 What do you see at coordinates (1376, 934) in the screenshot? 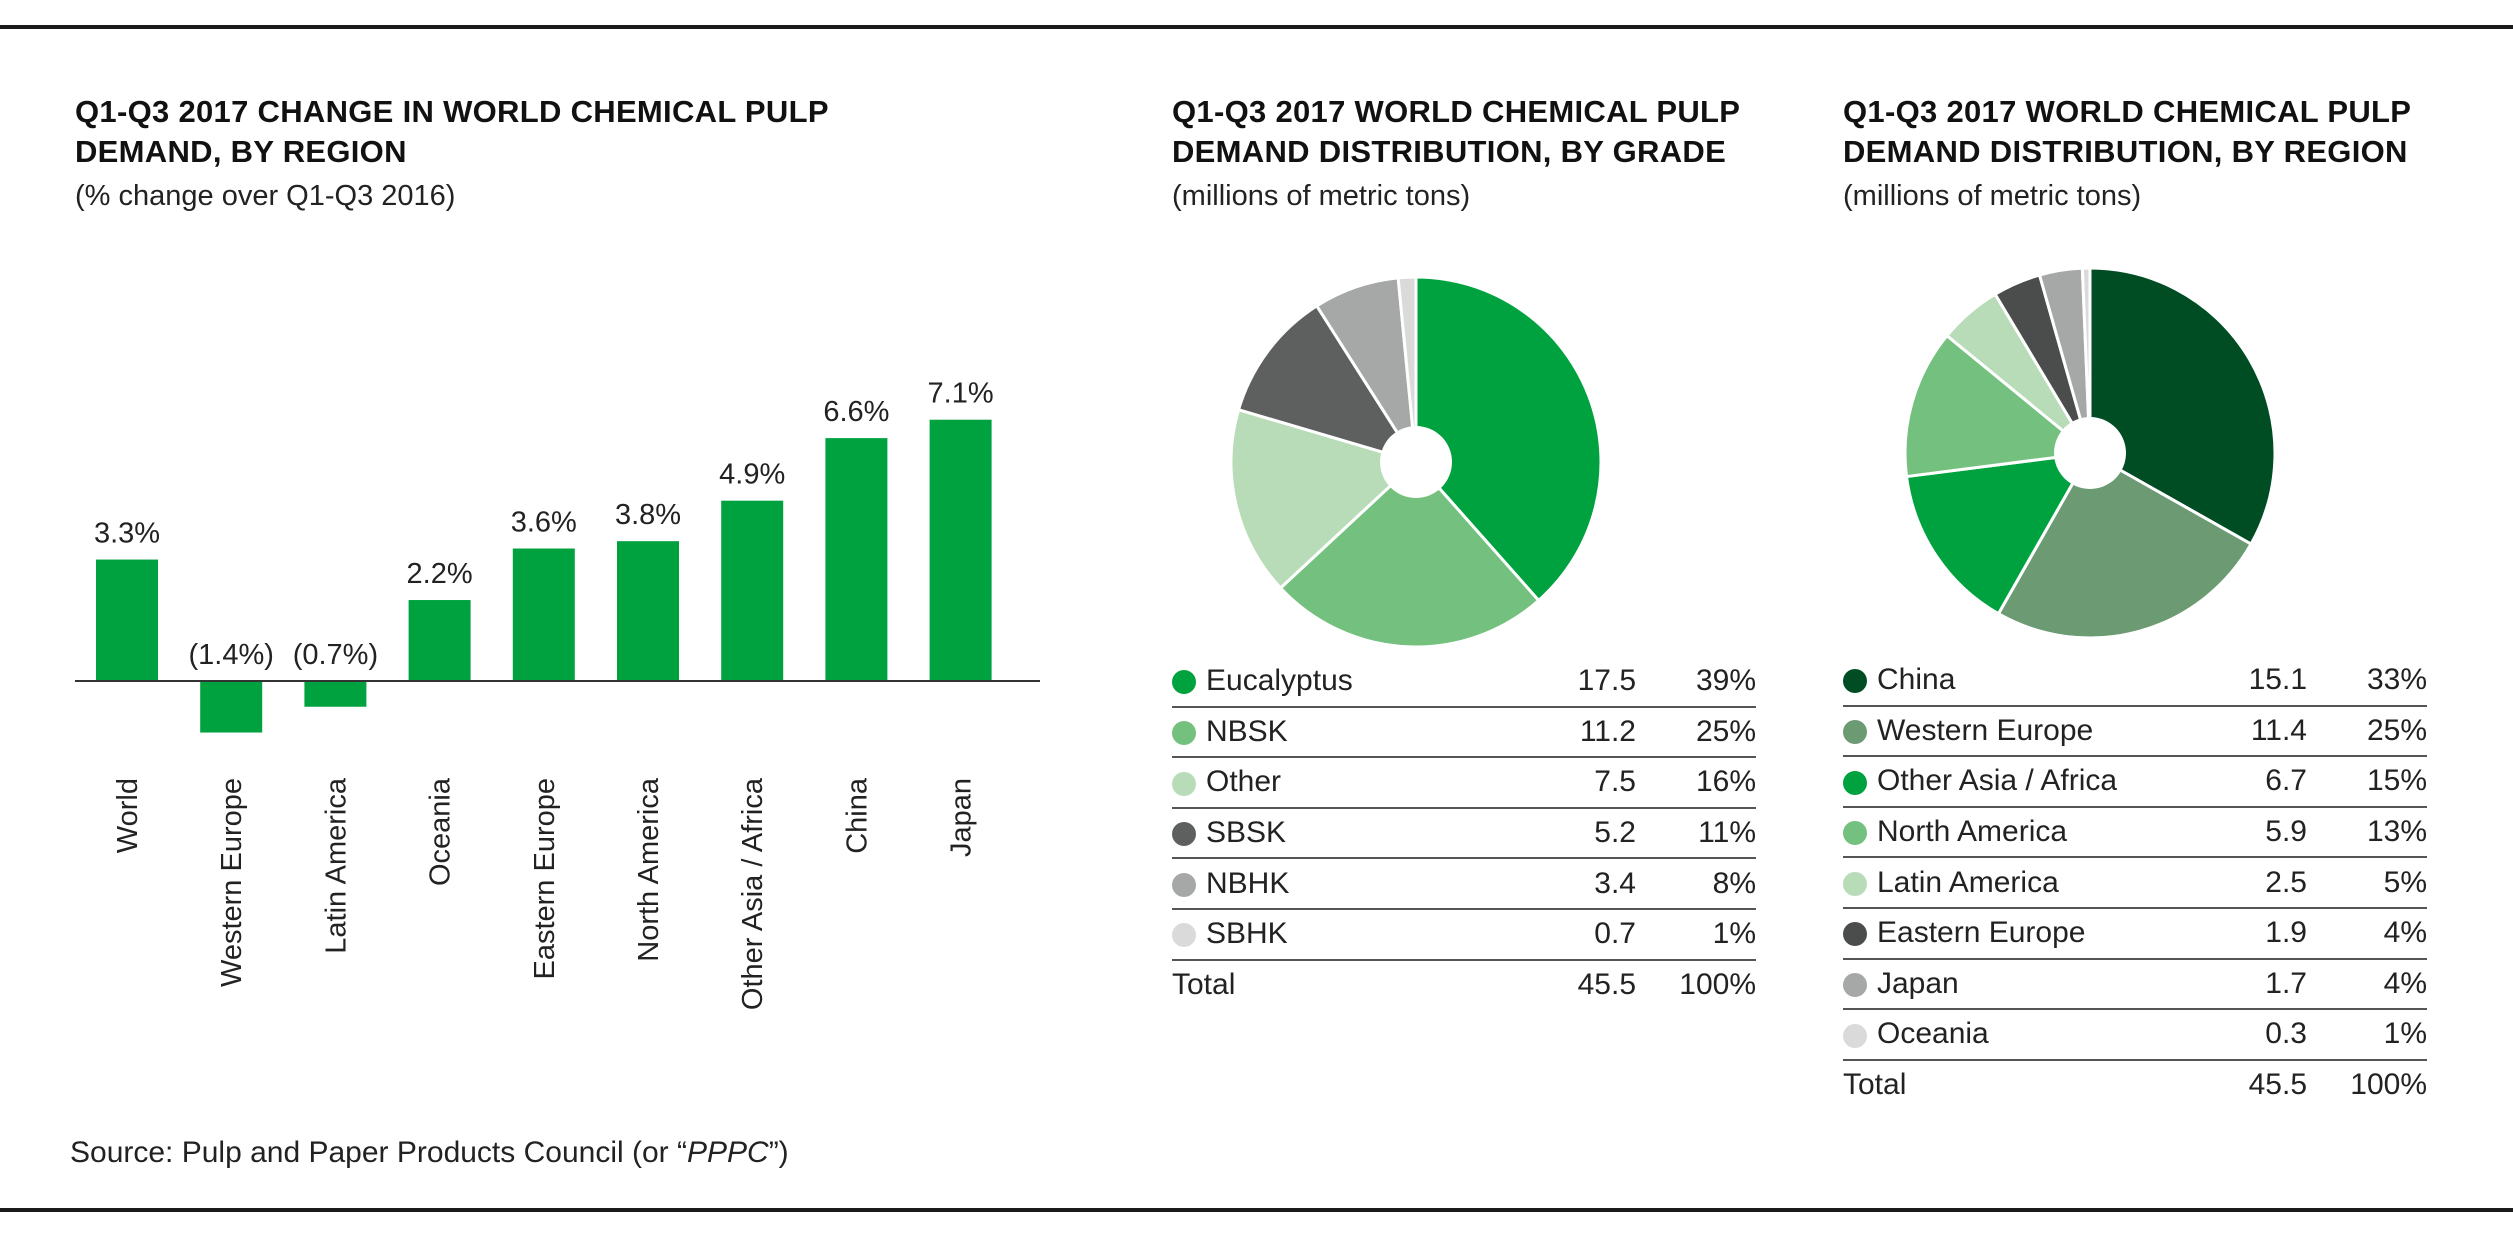
I see `legend-label: SBHK` at bounding box center [1376, 934].